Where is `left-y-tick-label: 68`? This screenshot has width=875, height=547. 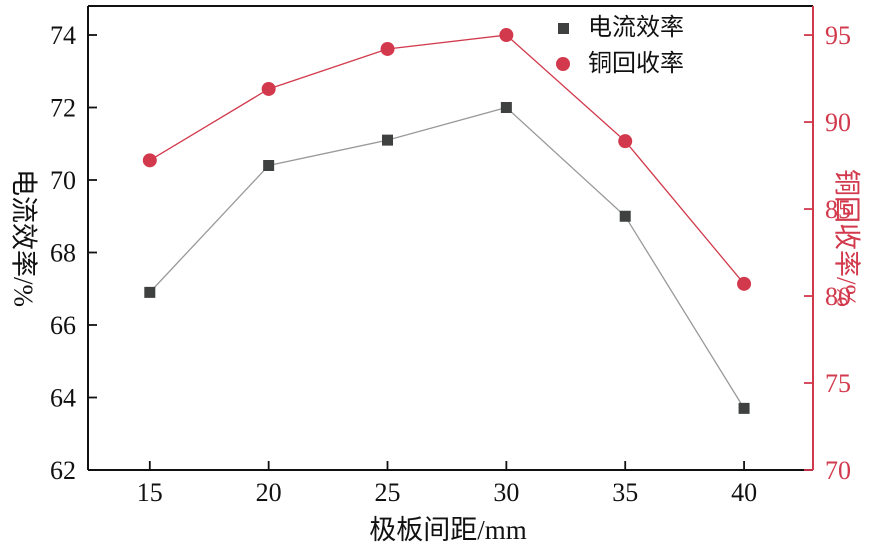
left-y-tick-label: 68 is located at coordinates (63, 253).